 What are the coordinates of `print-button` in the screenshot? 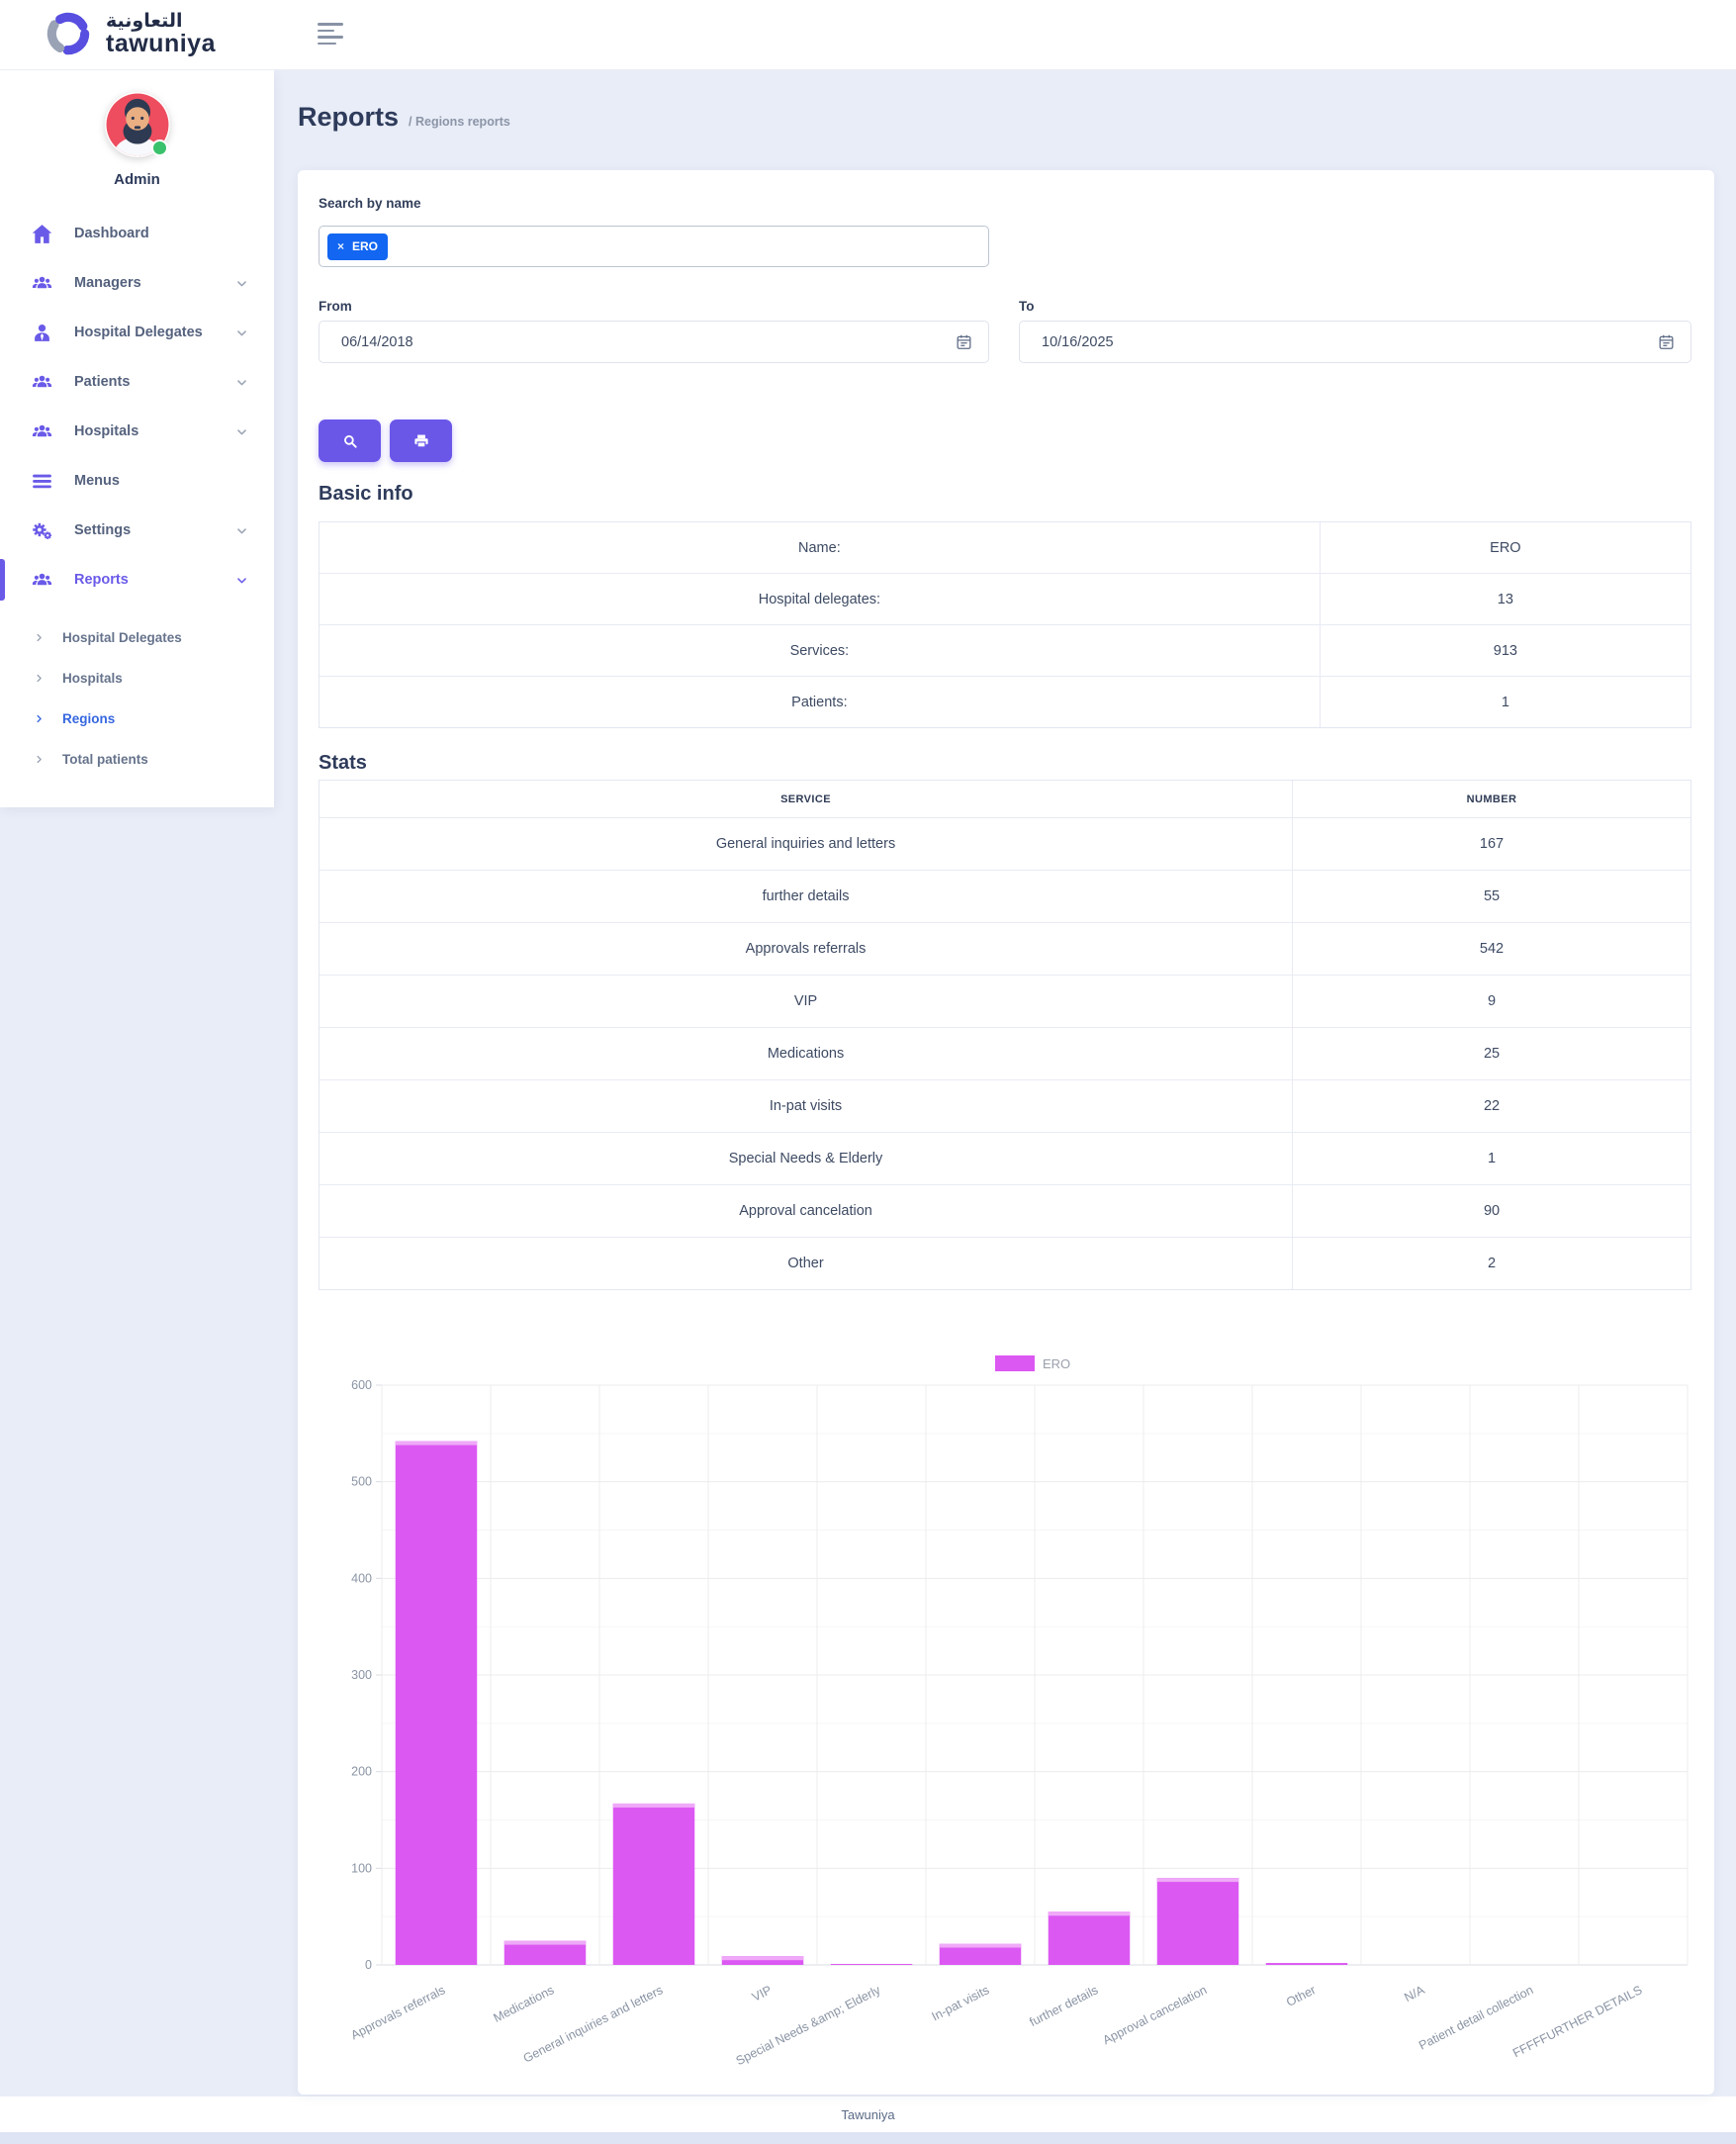 It's located at (421, 440).